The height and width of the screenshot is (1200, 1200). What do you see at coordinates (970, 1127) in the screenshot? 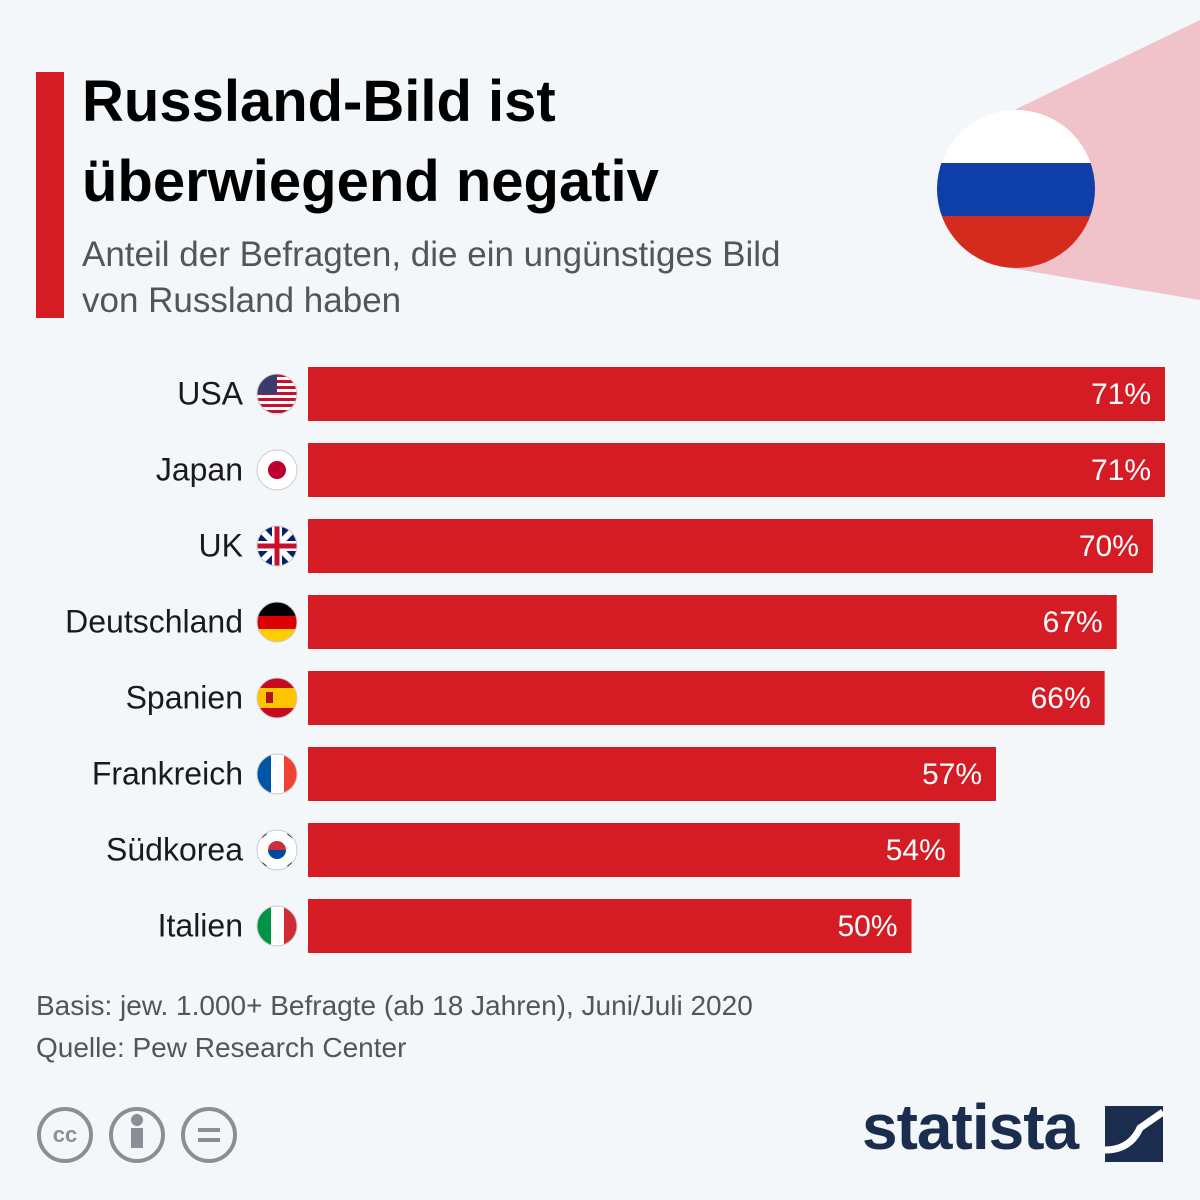
I see `brand: statista` at bounding box center [970, 1127].